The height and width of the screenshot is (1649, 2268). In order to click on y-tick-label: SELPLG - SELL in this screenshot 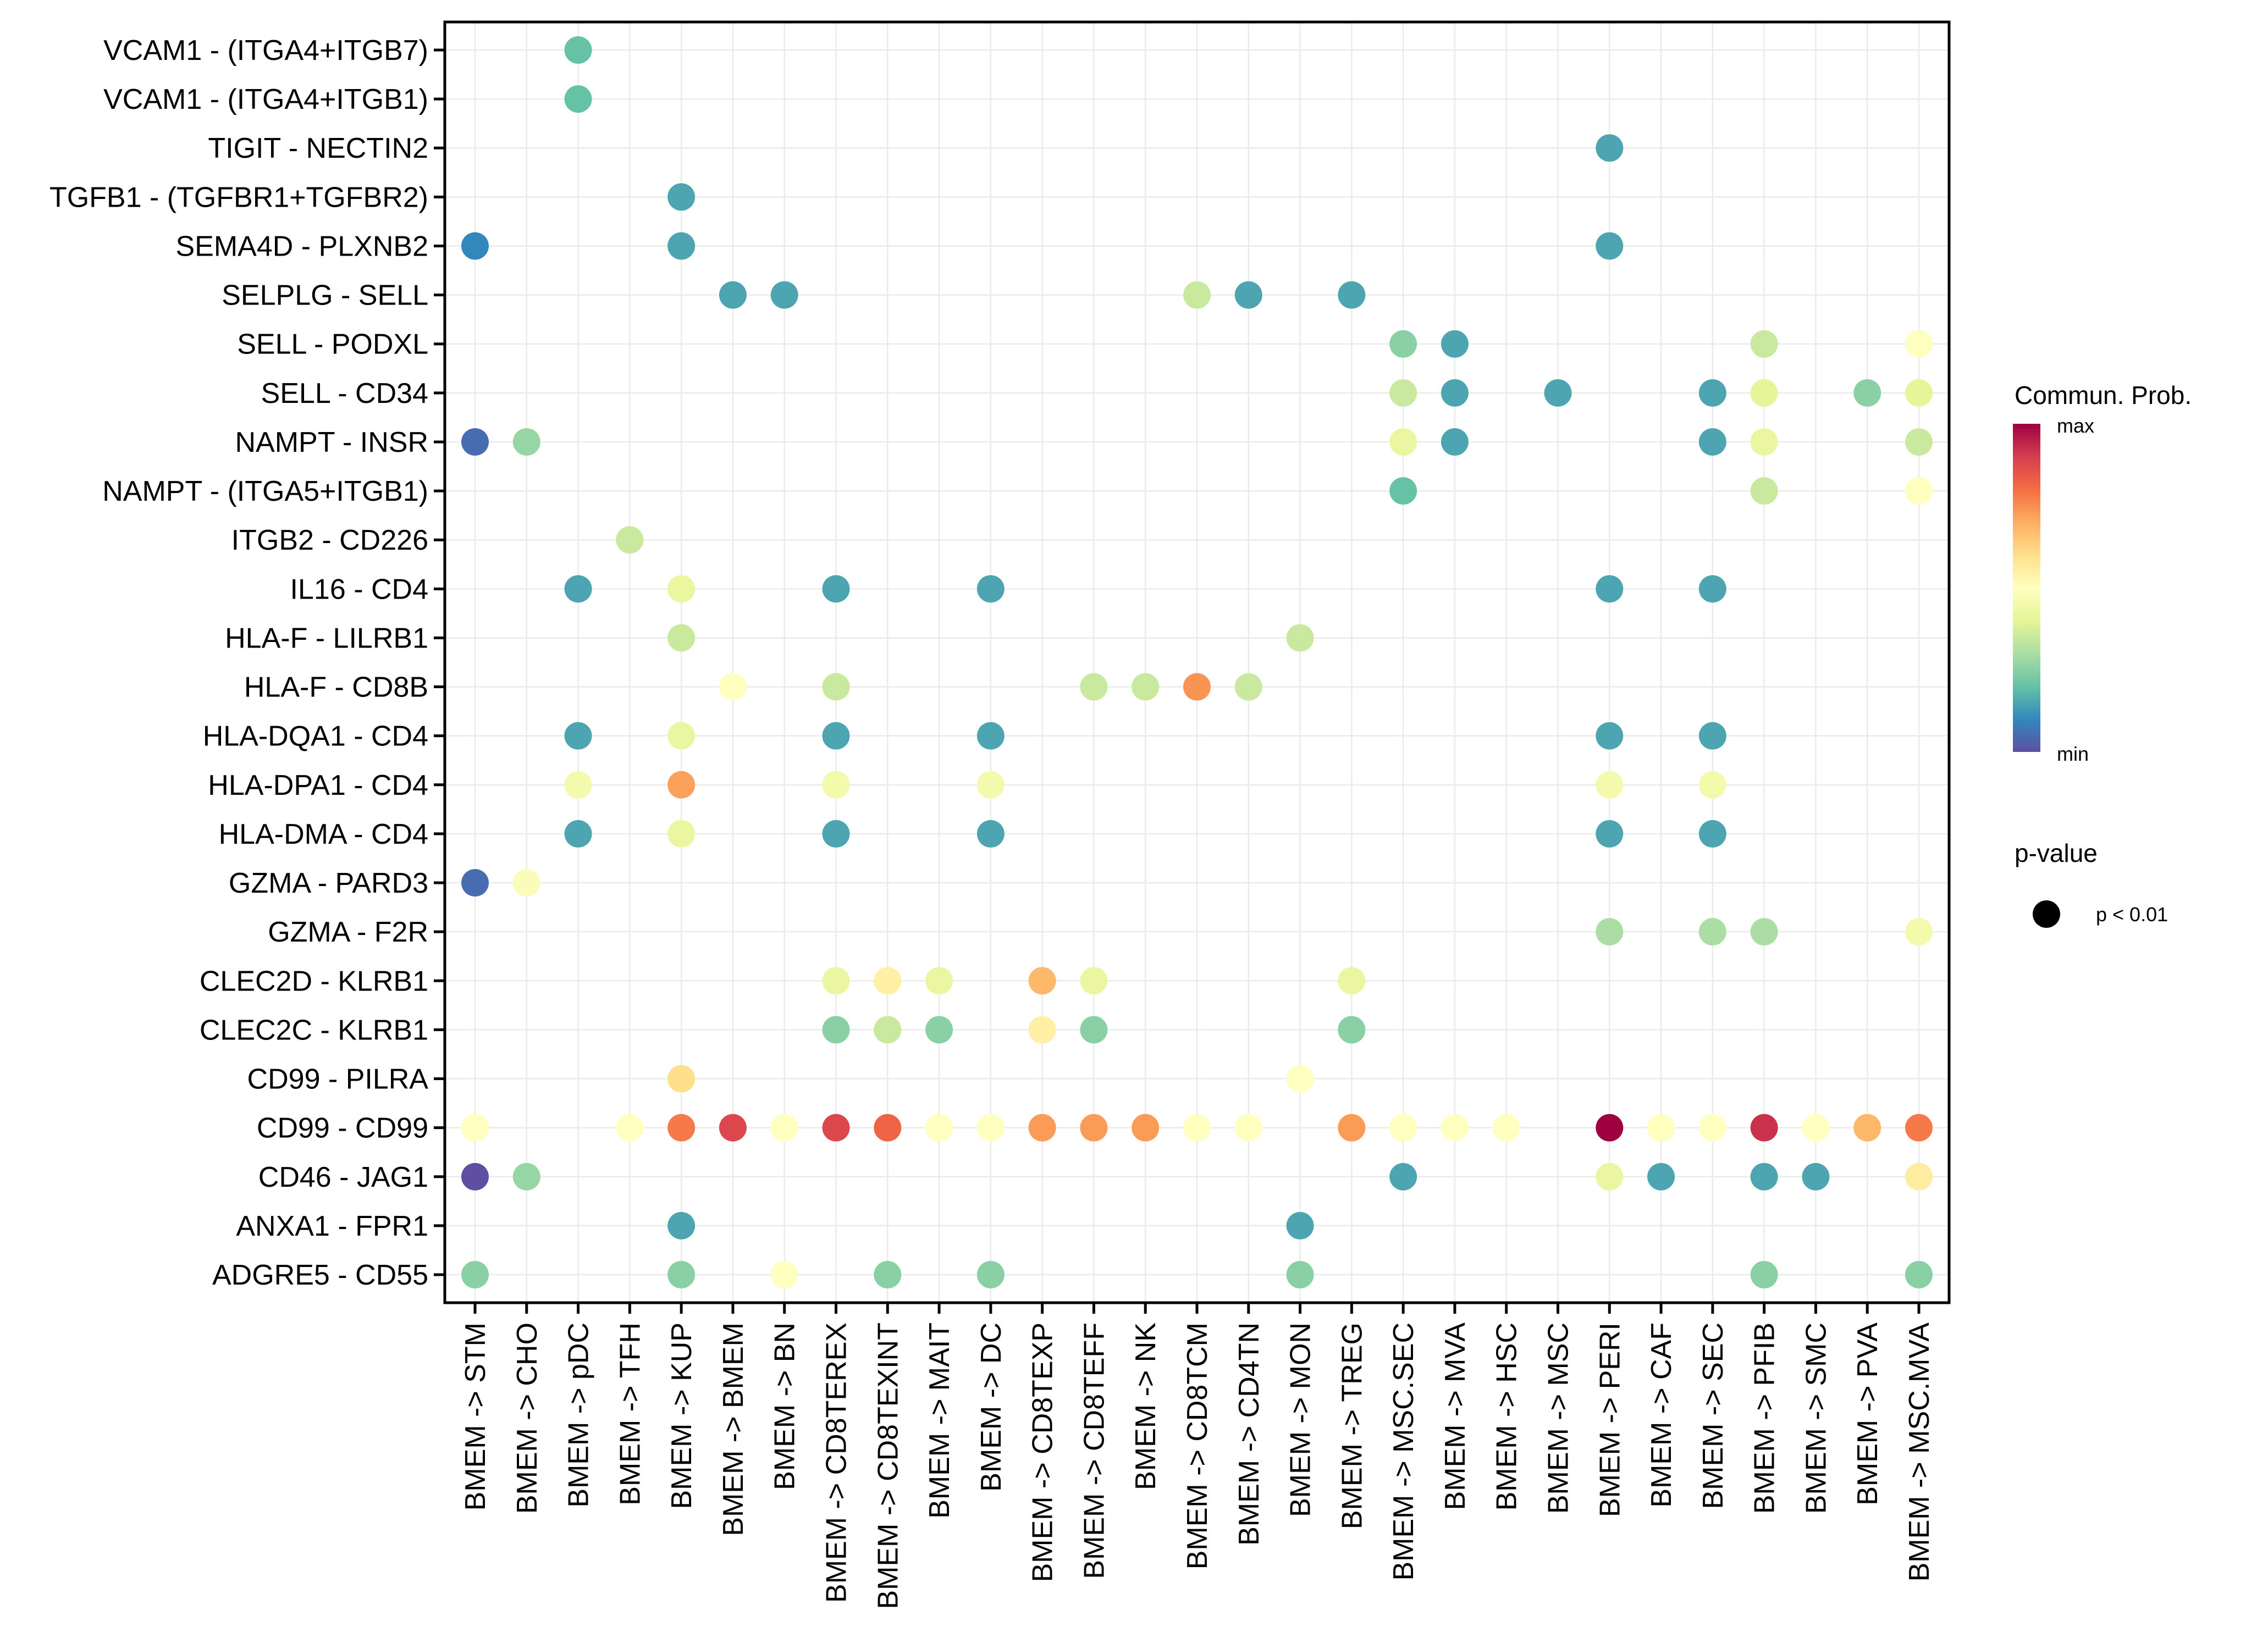, I will do `click(325, 296)`.